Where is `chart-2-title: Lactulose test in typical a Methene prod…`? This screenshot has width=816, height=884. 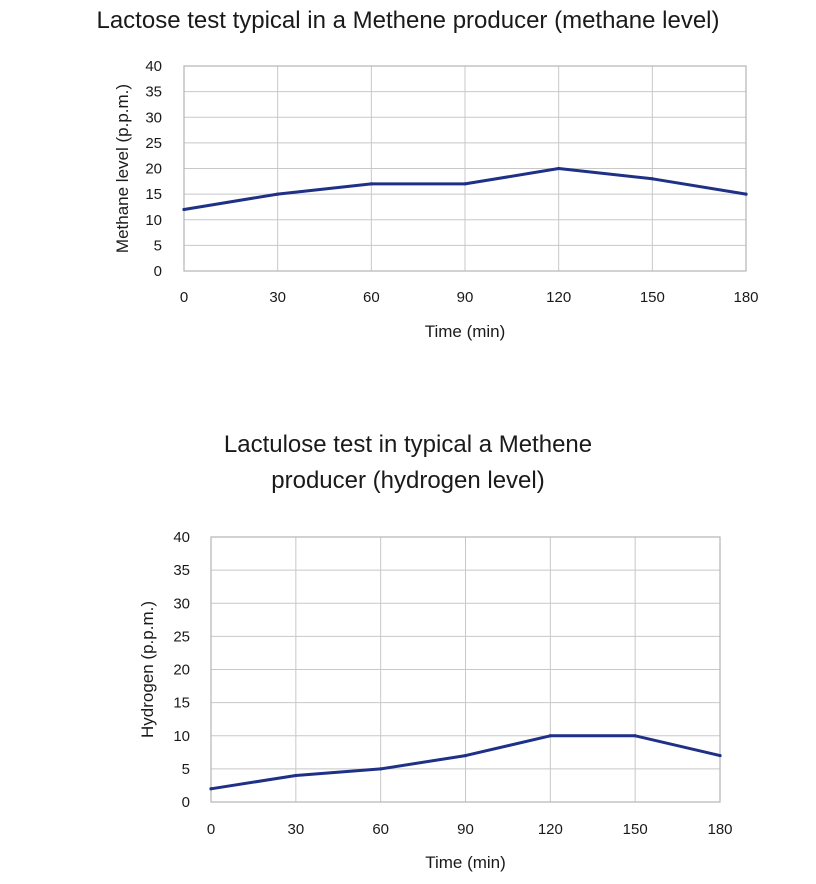
chart-2-title: Lactulose test in typical a Methene prod… is located at coordinates (408, 463).